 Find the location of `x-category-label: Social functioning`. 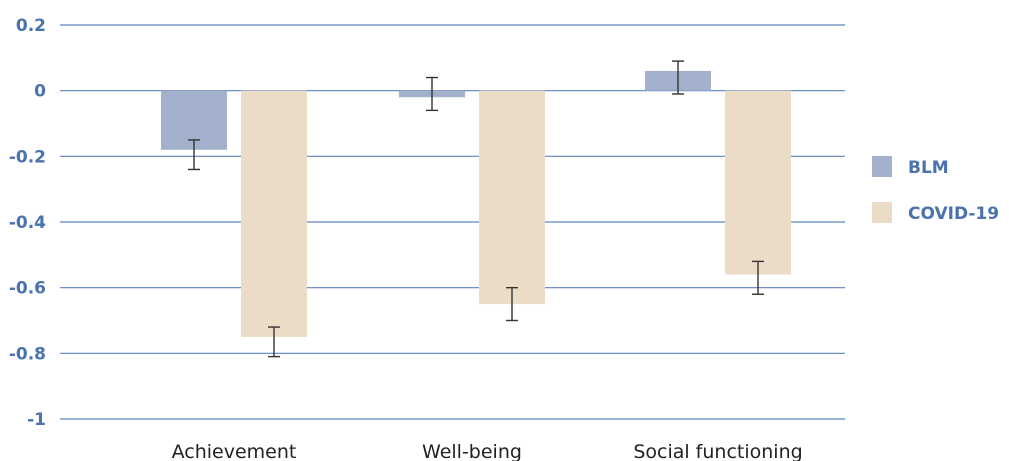

x-category-label: Social functioning is located at coordinates (717, 451).